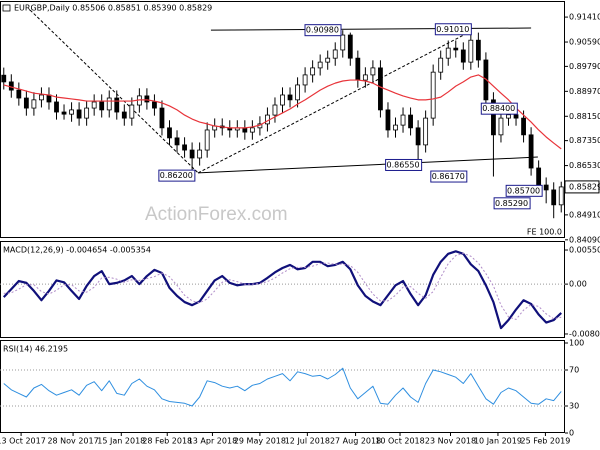 The image size is (600, 450). I want to click on level-label: 0.86200, so click(176, 175).